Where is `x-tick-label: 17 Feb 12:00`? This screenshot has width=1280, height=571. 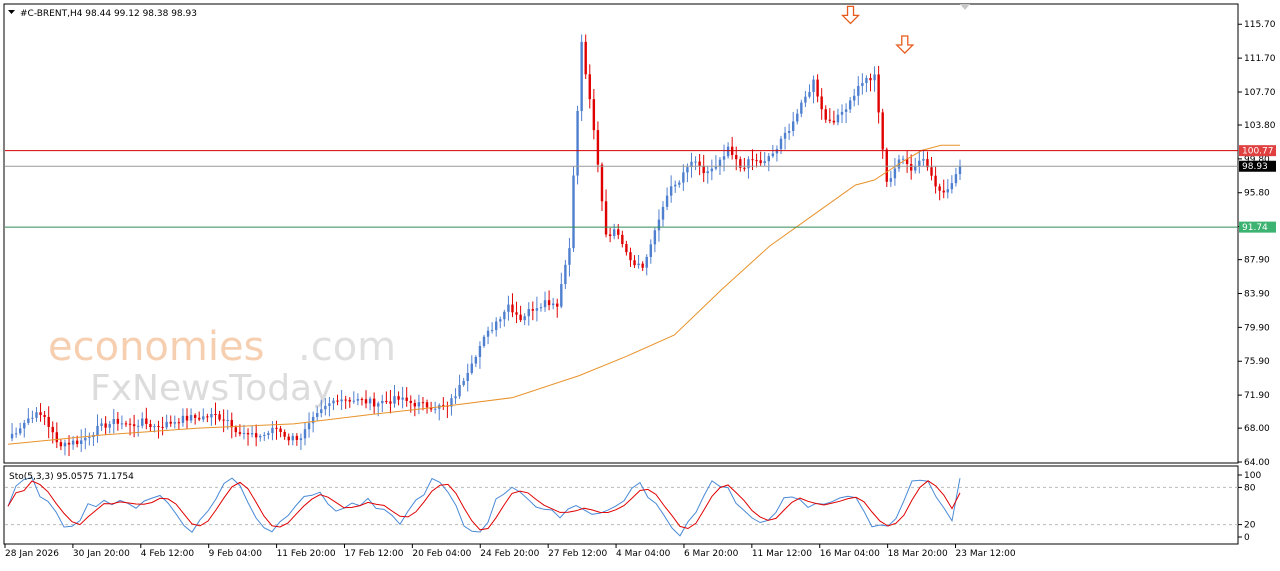 x-tick-label: 17 Feb 12:00 is located at coordinates (373, 554).